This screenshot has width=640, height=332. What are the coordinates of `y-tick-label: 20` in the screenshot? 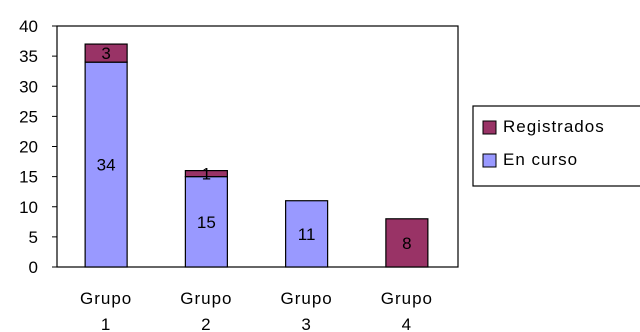 It's located at (28, 147).